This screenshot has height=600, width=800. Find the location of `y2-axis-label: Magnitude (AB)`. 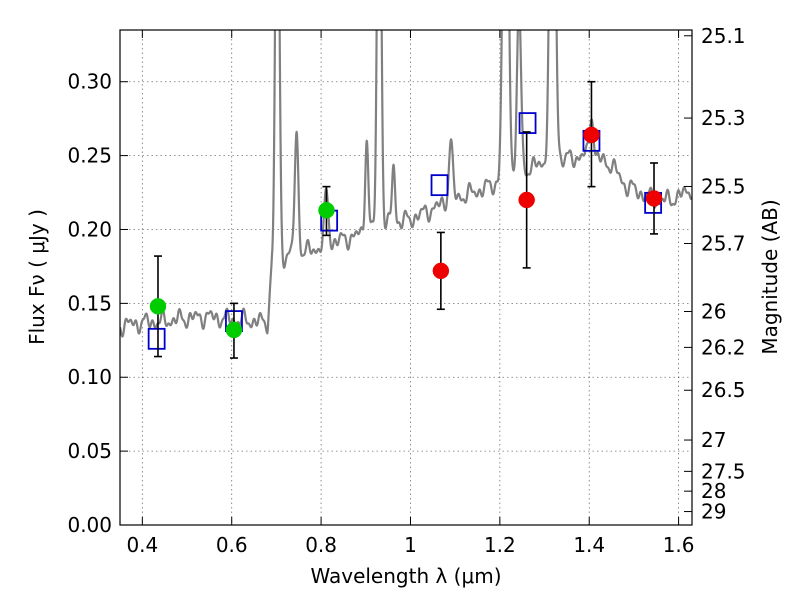

y2-axis-label: Magnitude (AB) is located at coordinates (770, 276).